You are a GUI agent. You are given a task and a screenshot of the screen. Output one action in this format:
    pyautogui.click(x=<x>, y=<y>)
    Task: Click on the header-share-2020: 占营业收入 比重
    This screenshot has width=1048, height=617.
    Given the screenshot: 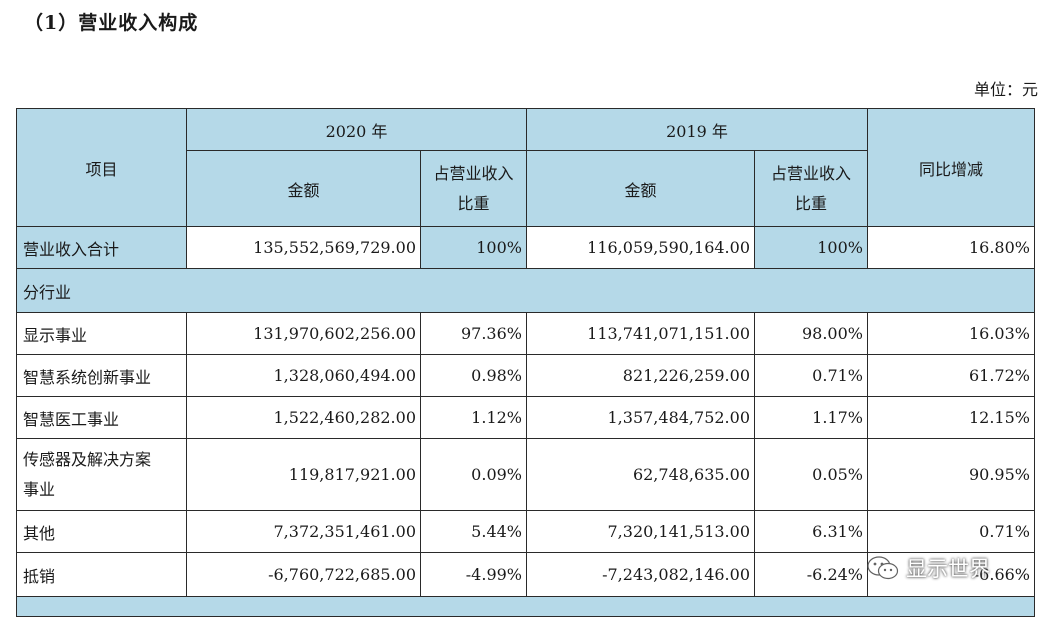 What is the action you would take?
    pyautogui.click(x=473, y=188)
    